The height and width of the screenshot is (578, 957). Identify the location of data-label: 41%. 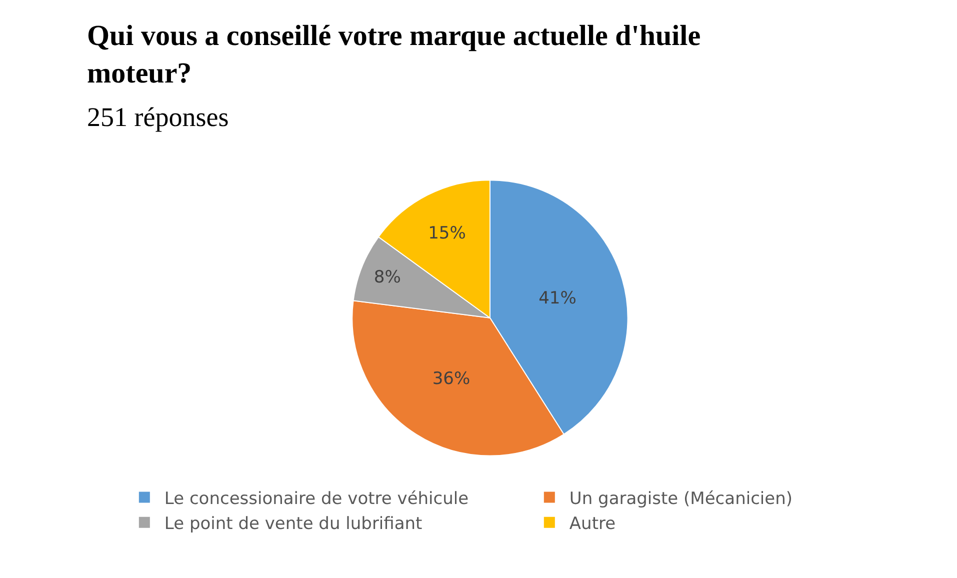
(557, 298).